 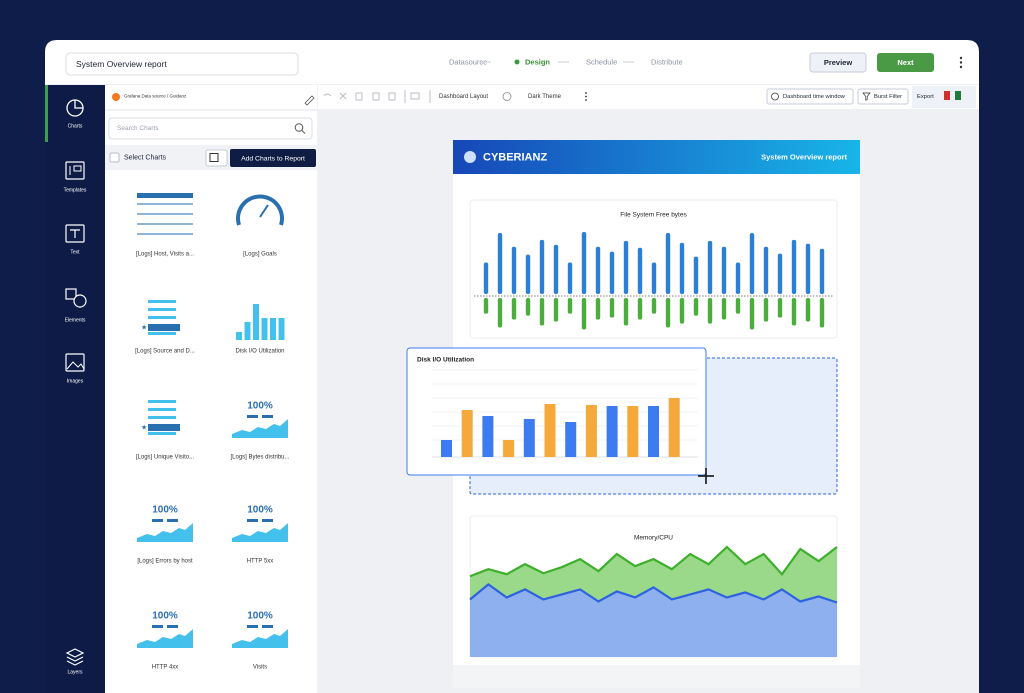 What do you see at coordinates (309, 100) in the screenshot?
I see `edit-icon` at bounding box center [309, 100].